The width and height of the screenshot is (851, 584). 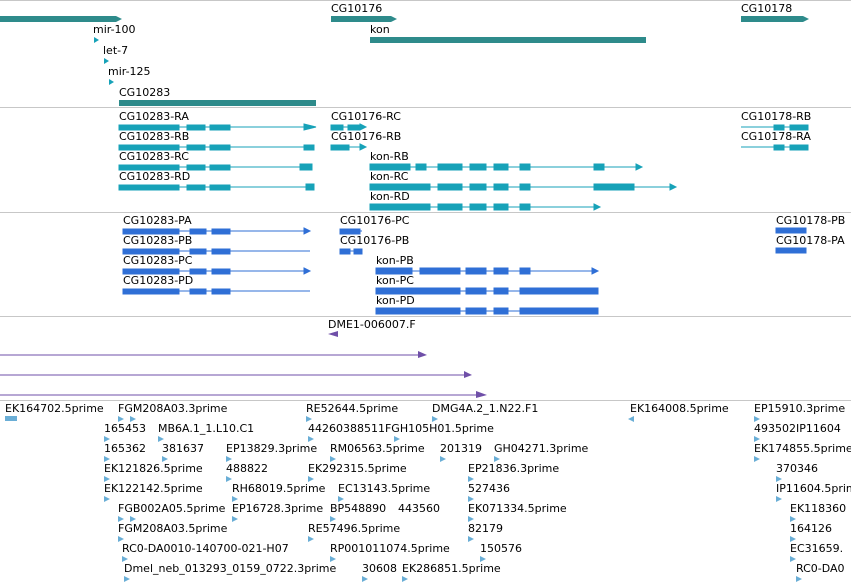 What do you see at coordinates (811, 528) in the screenshot?
I see `est-label: 164126` at bounding box center [811, 528].